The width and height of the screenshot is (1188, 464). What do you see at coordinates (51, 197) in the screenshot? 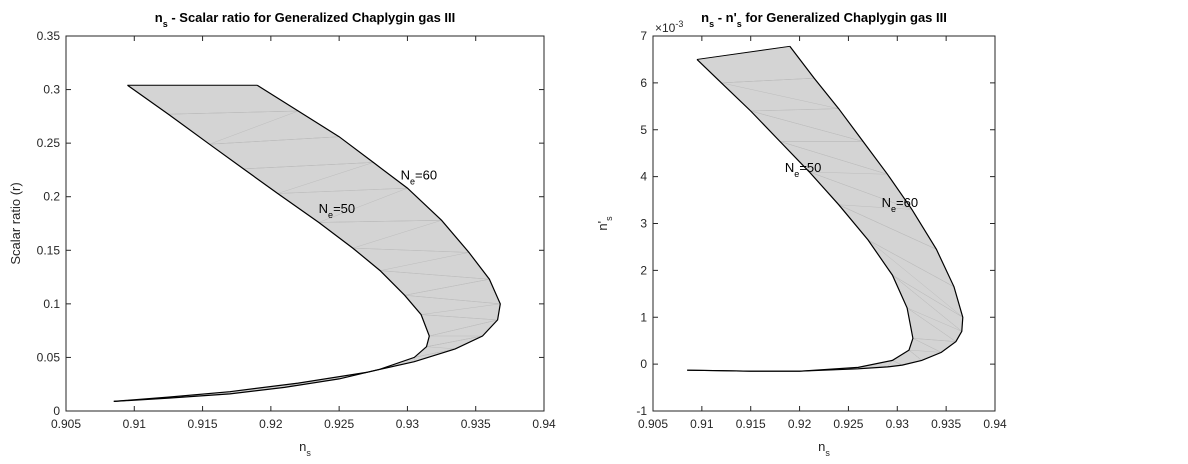
I see `y-tick-label: 0.2` at bounding box center [51, 197].